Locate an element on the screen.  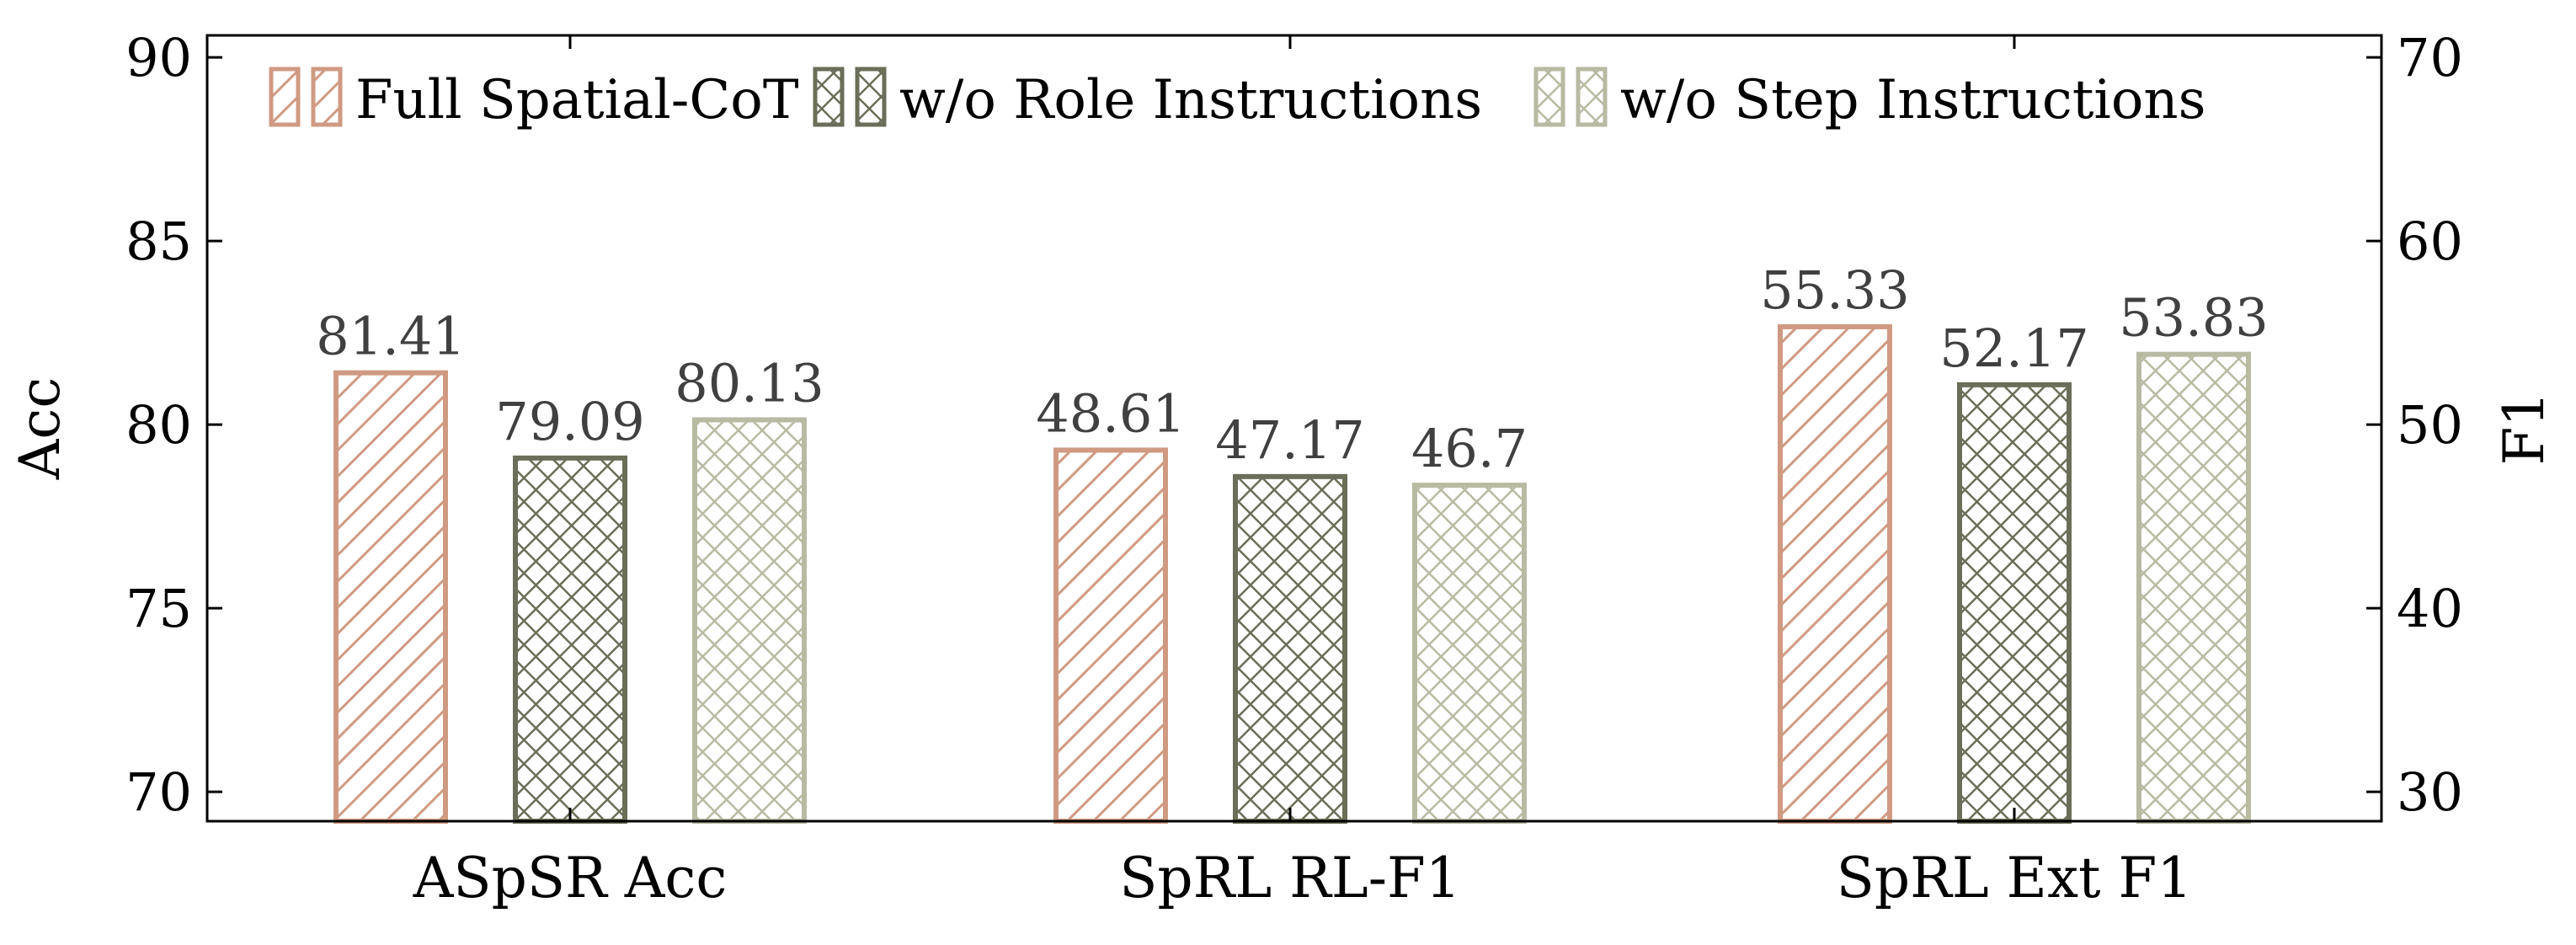
legend-label: w/o Role Instructions is located at coordinates (1190, 100).